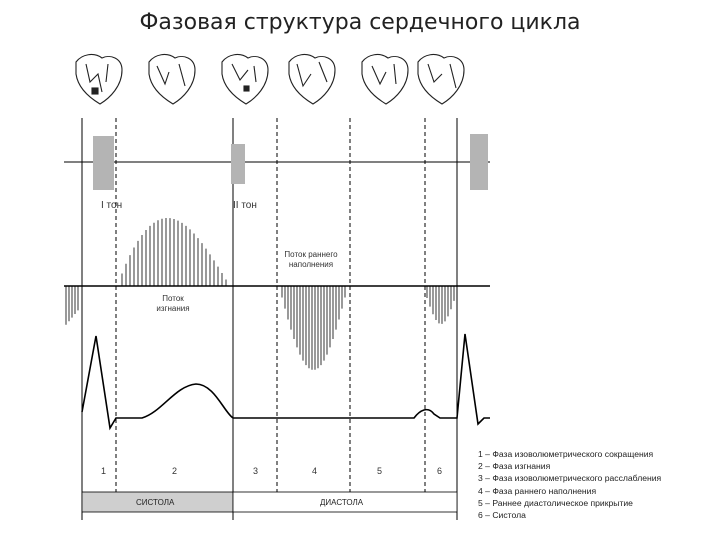  Describe the element at coordinates (173, 303) in the screenshot. I see `ejection-flow-label: Поток изгнания` at that location.